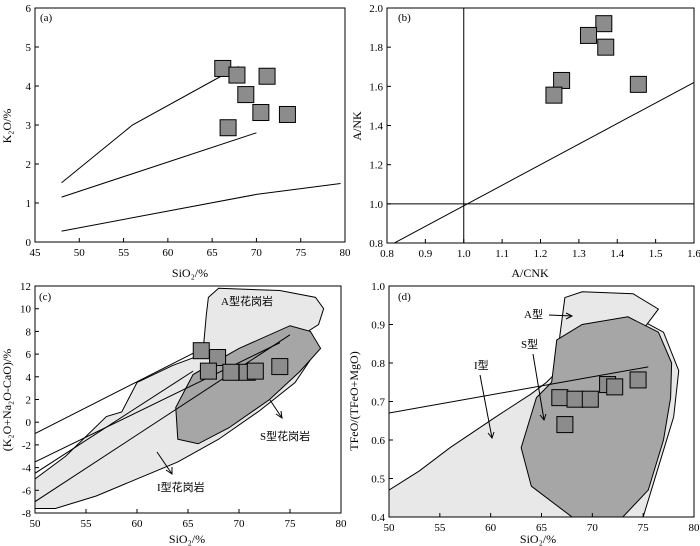 Image resolution: width=700 pixels, height=546 pixels. I want to click on y-tick-label: 0, so click(29, 423).